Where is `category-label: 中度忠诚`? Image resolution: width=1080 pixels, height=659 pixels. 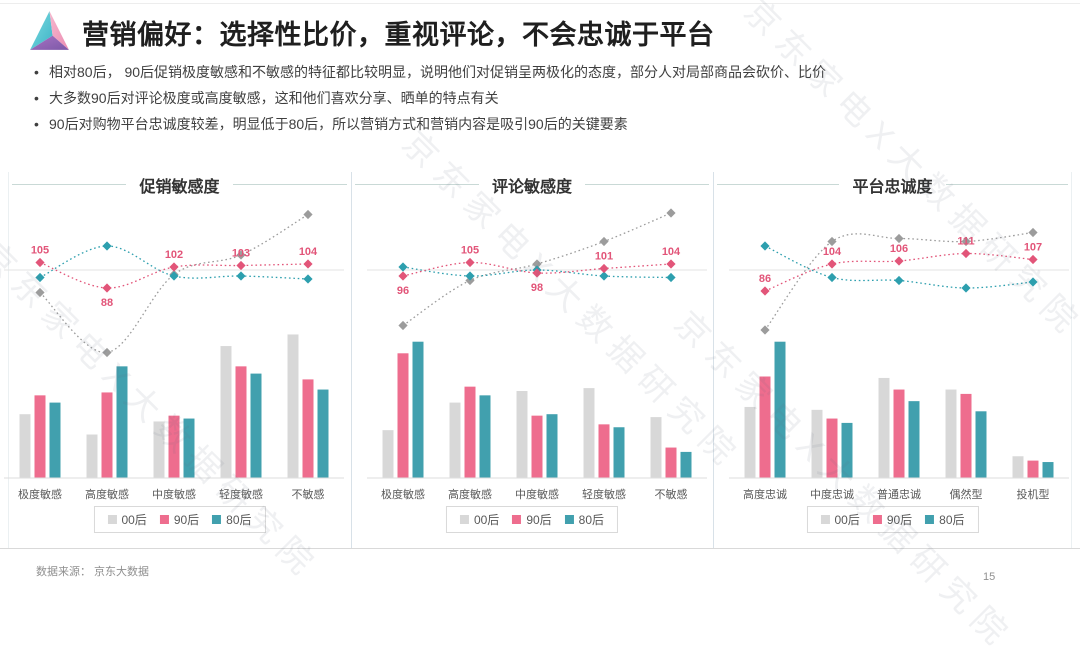 category-label: 中度忠诚 is located at coordinates (832, 494).